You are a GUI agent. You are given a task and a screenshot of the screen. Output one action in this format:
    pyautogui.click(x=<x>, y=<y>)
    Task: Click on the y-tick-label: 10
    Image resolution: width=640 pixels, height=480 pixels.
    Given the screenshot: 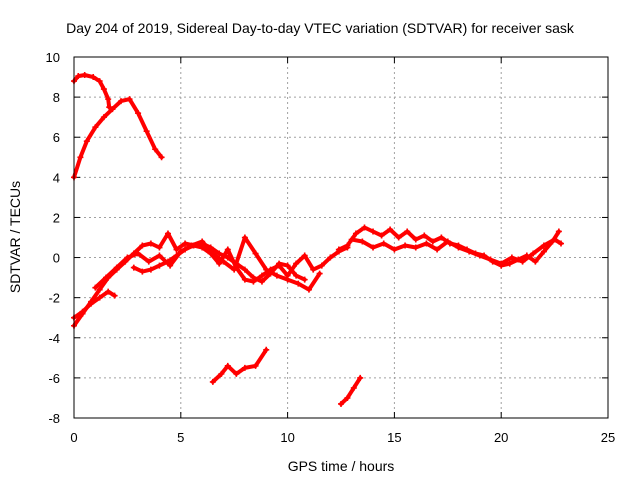 What is the action you would take?
    pyautogui.click(x=53, y=57)
    